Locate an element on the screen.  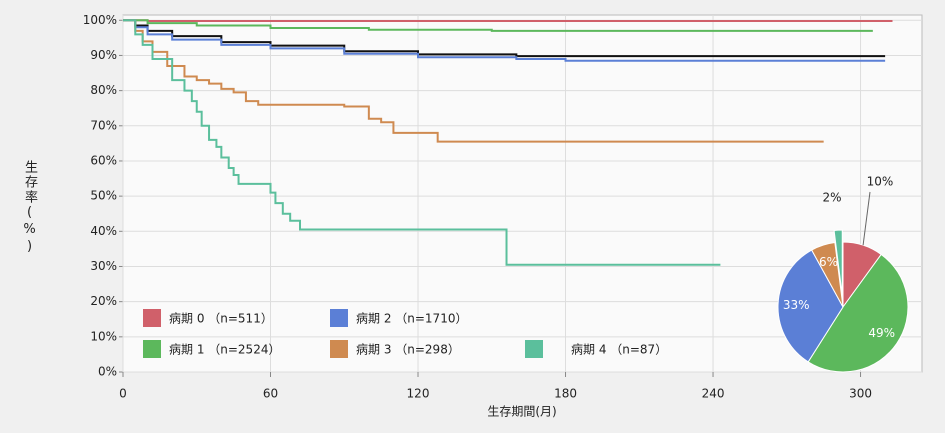
y-tick-label: 100% is located at coordinates (100, 20).